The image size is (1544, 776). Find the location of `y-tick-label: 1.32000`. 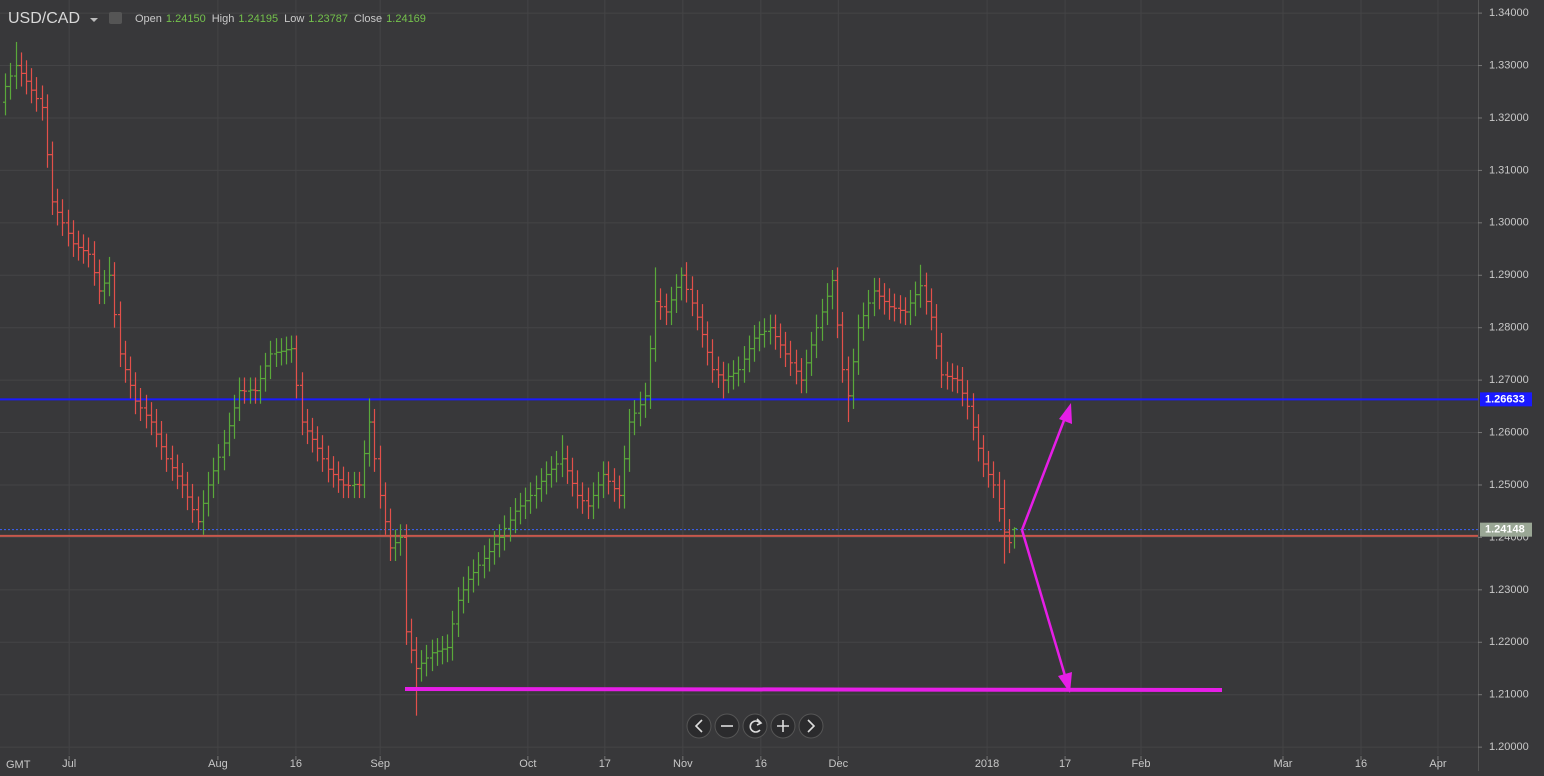

y-tick-label: 1.32000 is located at coordinates (1509, 118).